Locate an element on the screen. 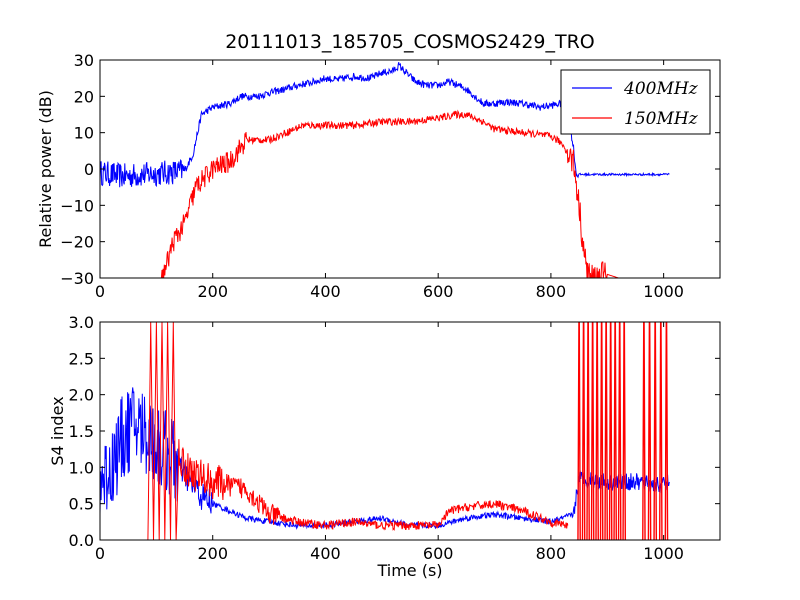 Image resolution: width=800 pixels, height=600 pixels. x-tick-label-1-4: 800 is located at coordinates (551, 553).